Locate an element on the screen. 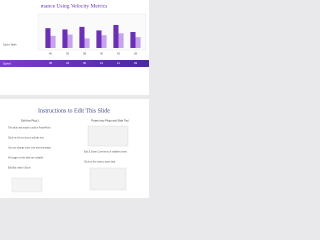 The width and height of the screenshot is (320, 240). heading: Edit Any Plug-1 is located at coordinates (30, 121).